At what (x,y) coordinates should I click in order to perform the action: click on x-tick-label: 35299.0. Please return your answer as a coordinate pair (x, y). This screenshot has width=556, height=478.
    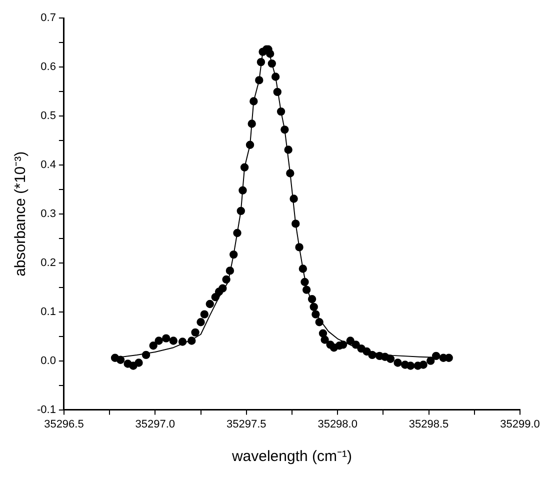
    Looking at the image, I should click on (520, 424).